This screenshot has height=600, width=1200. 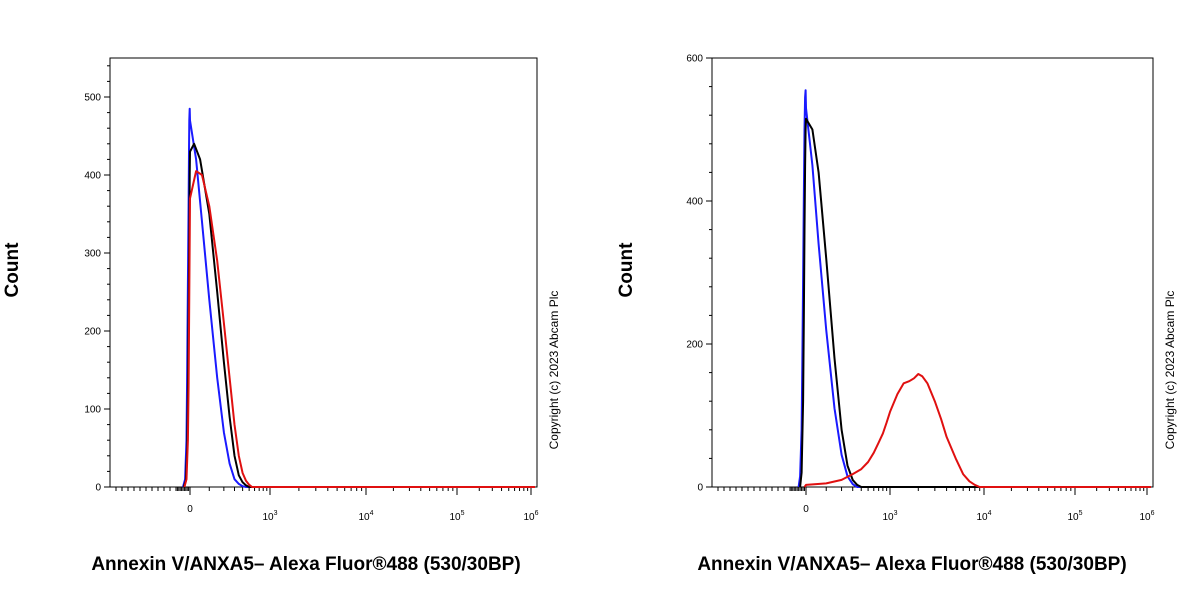 I want to click on y-tick-label: 100, so click(x=92, y=410).